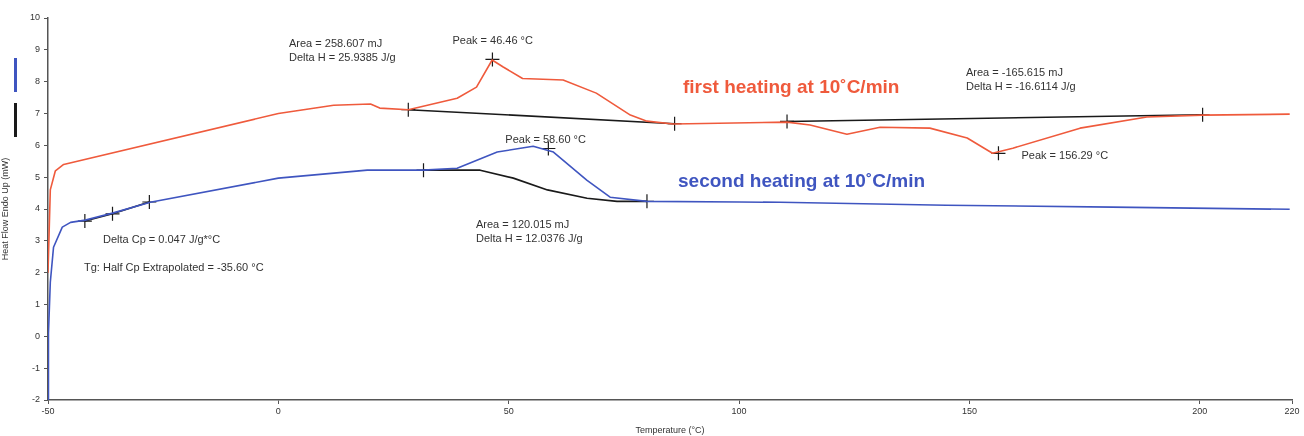  I want to click on y-tick-label: -1, so click(35, 367).